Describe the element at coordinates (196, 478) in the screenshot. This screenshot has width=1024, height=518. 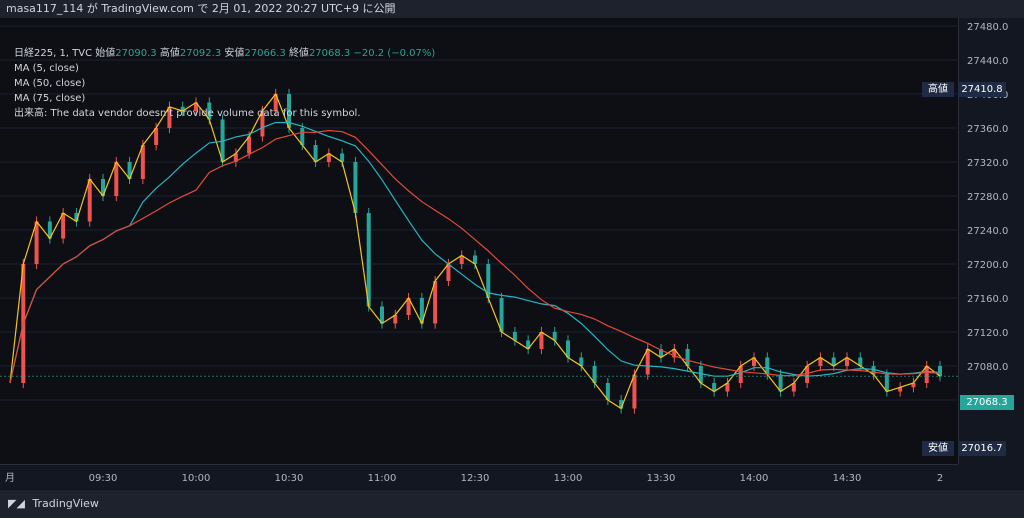
I see `x-tick-label: 10:00` at that location.